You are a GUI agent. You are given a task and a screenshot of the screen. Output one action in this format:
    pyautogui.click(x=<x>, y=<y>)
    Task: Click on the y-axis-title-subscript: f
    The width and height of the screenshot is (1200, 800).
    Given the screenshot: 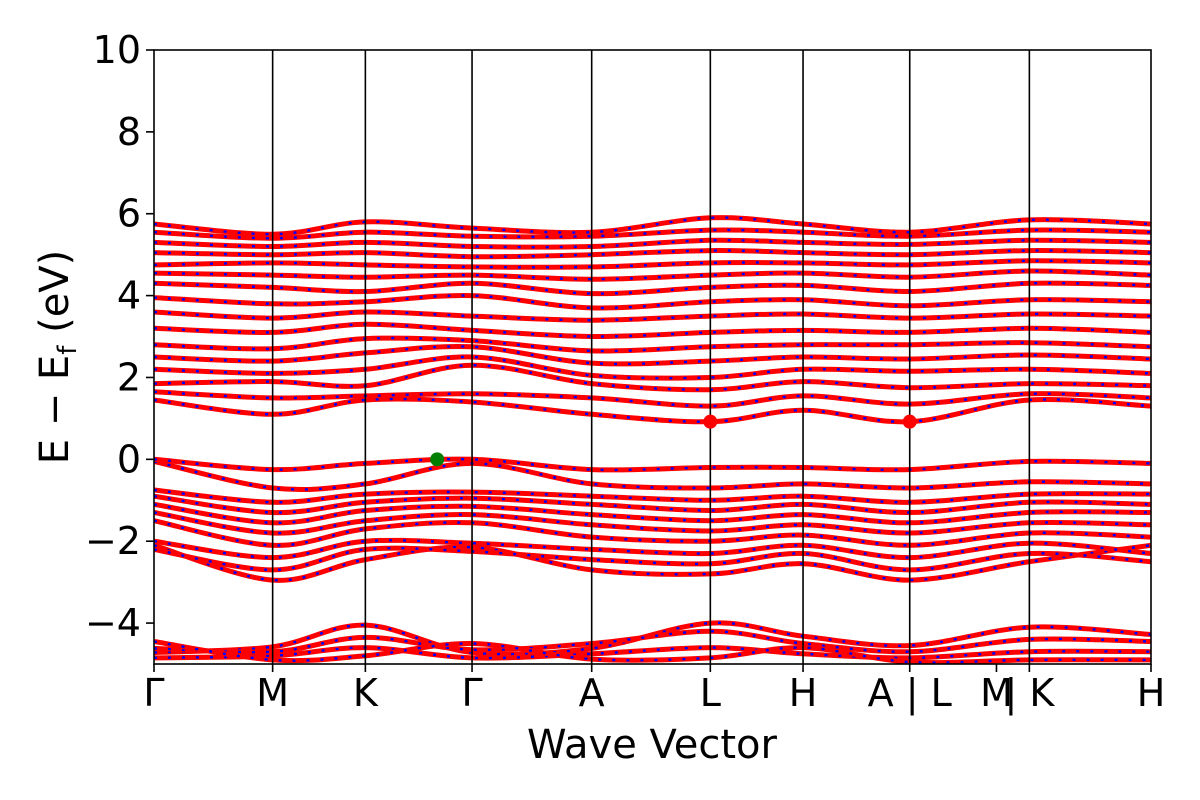 What is the action you would take?
    pyautogui.click(x=68, y=350)
    